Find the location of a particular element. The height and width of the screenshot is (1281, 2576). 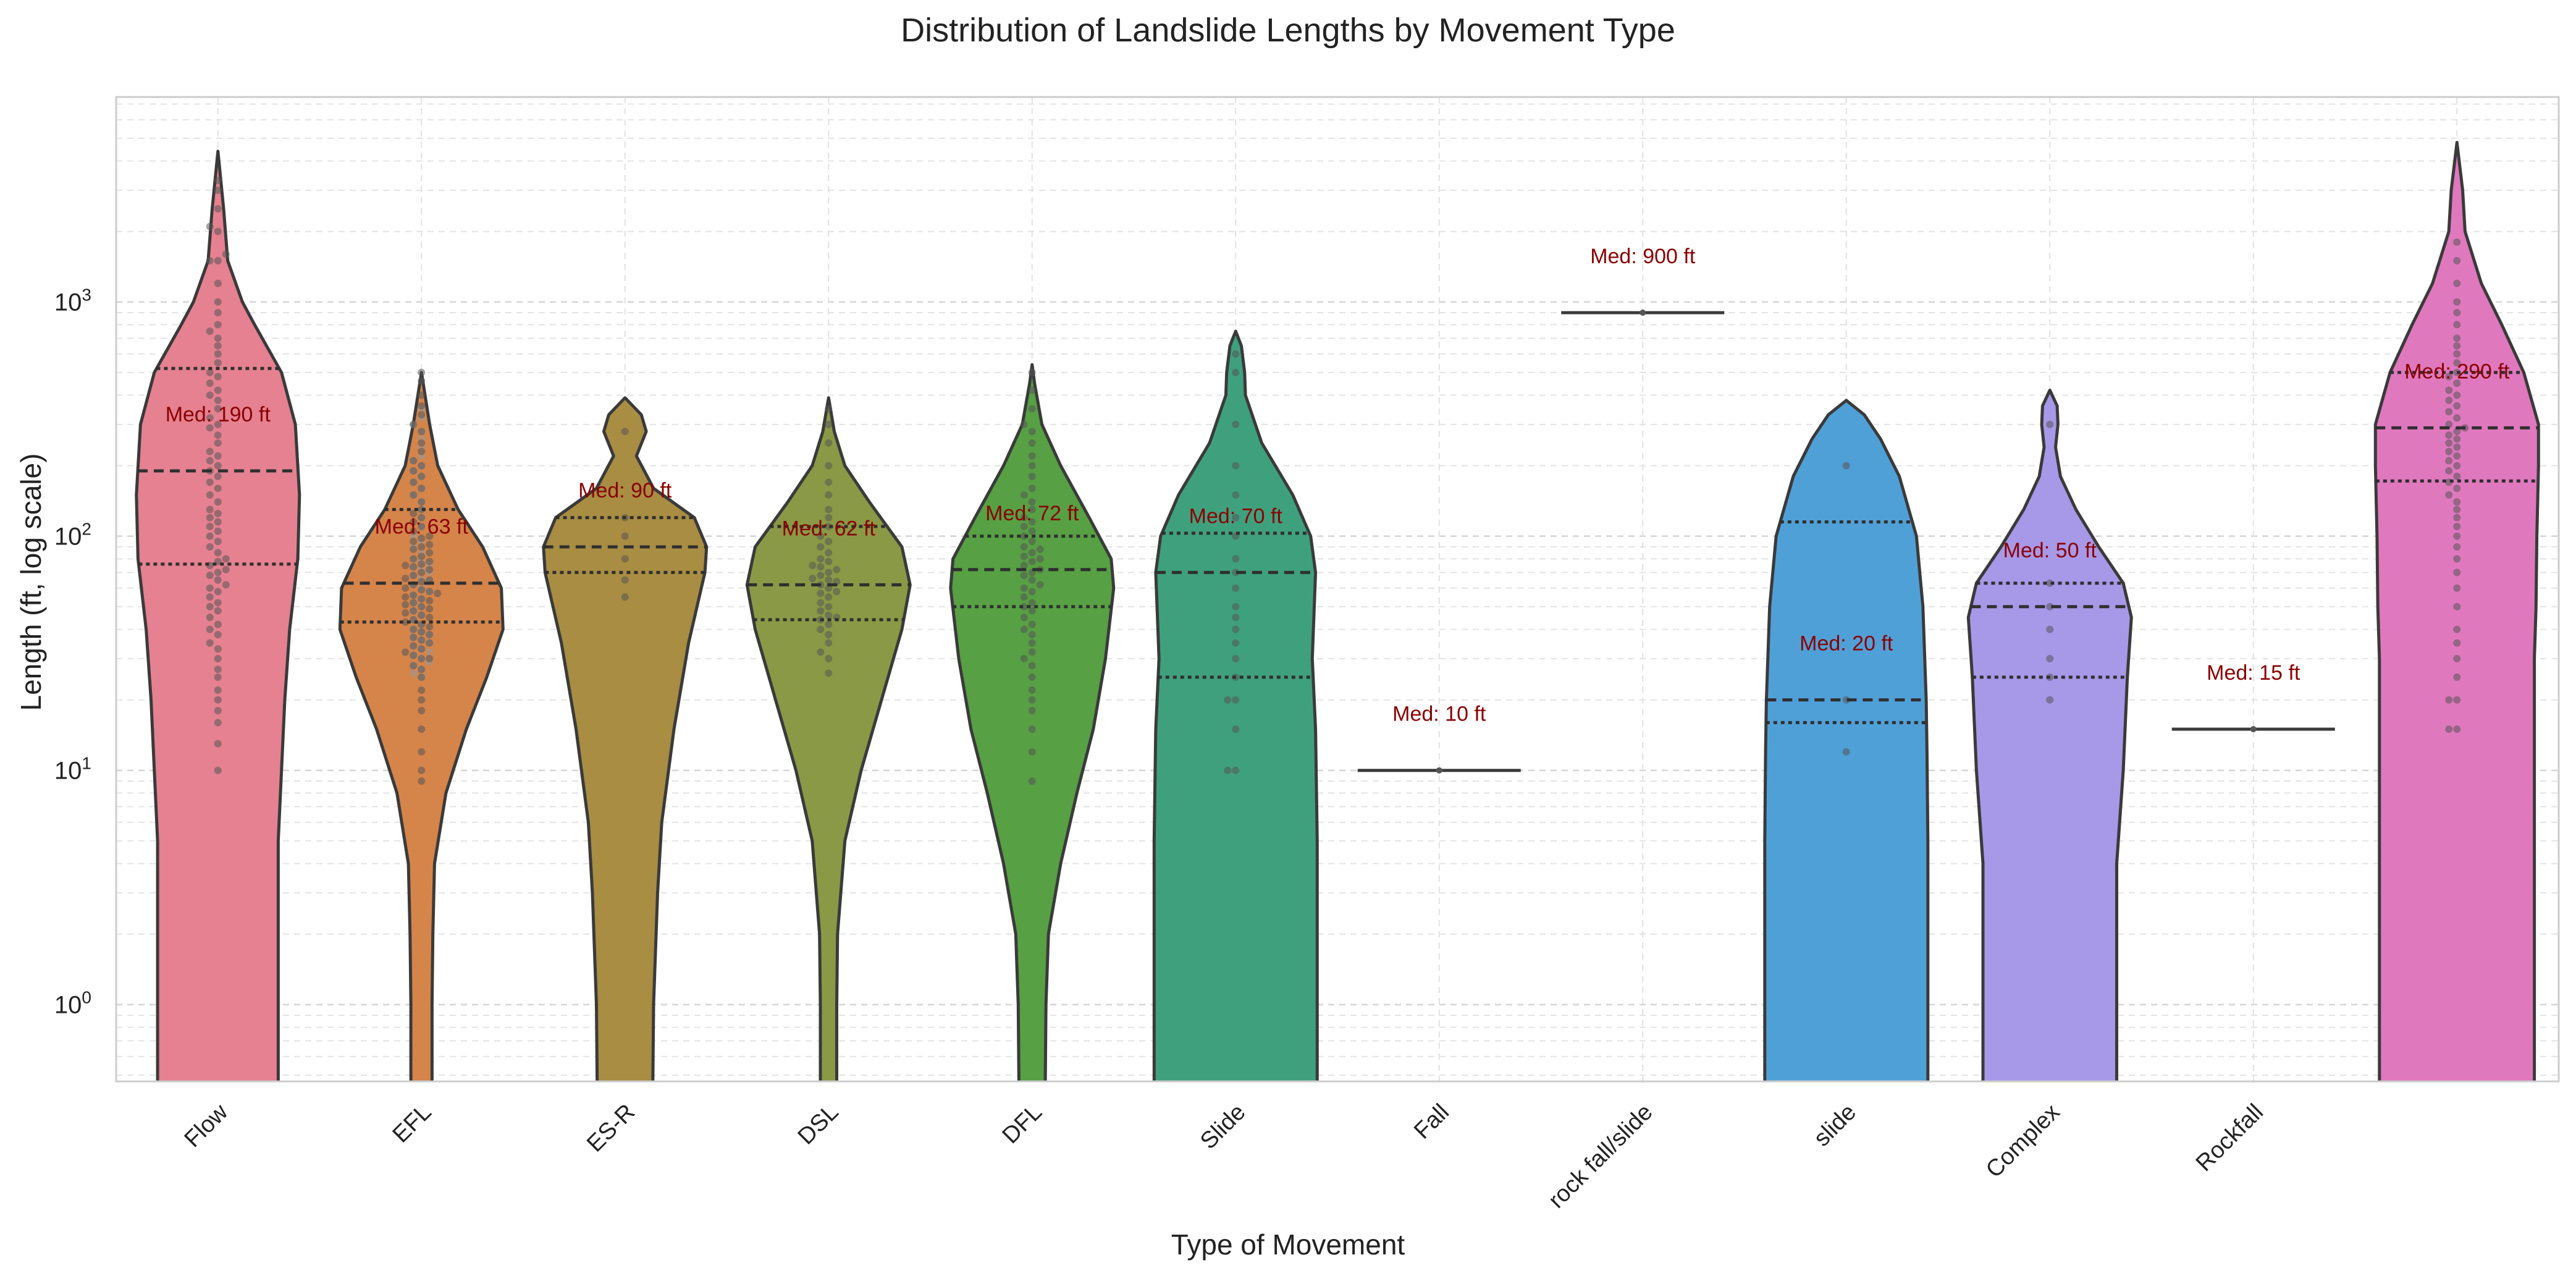

median-label: Med: 290 ft is located at coordinates (2457, 371).